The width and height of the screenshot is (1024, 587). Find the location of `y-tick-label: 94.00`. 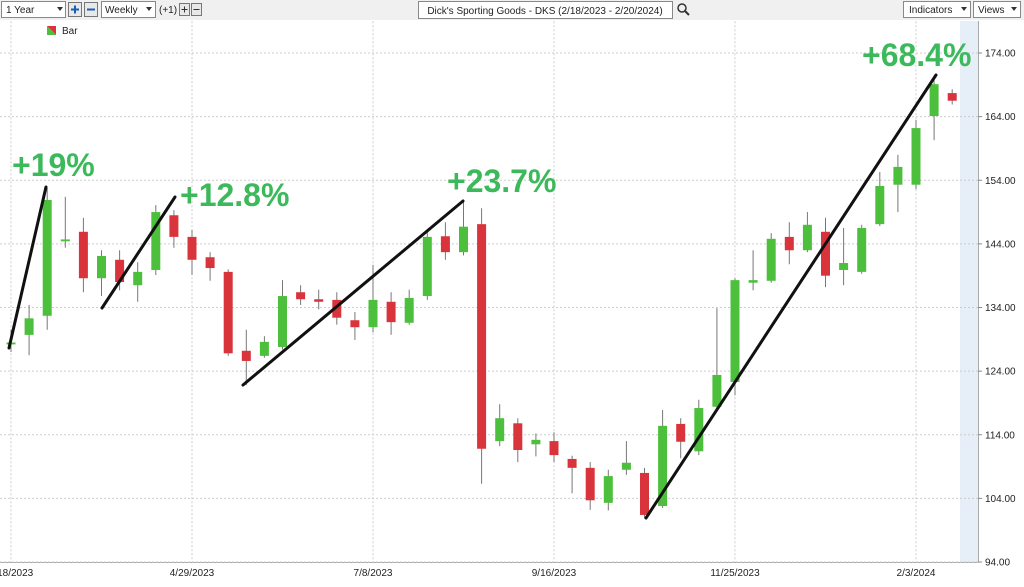

y-tick-label: 94.00 is located at coordinates (997, 563).